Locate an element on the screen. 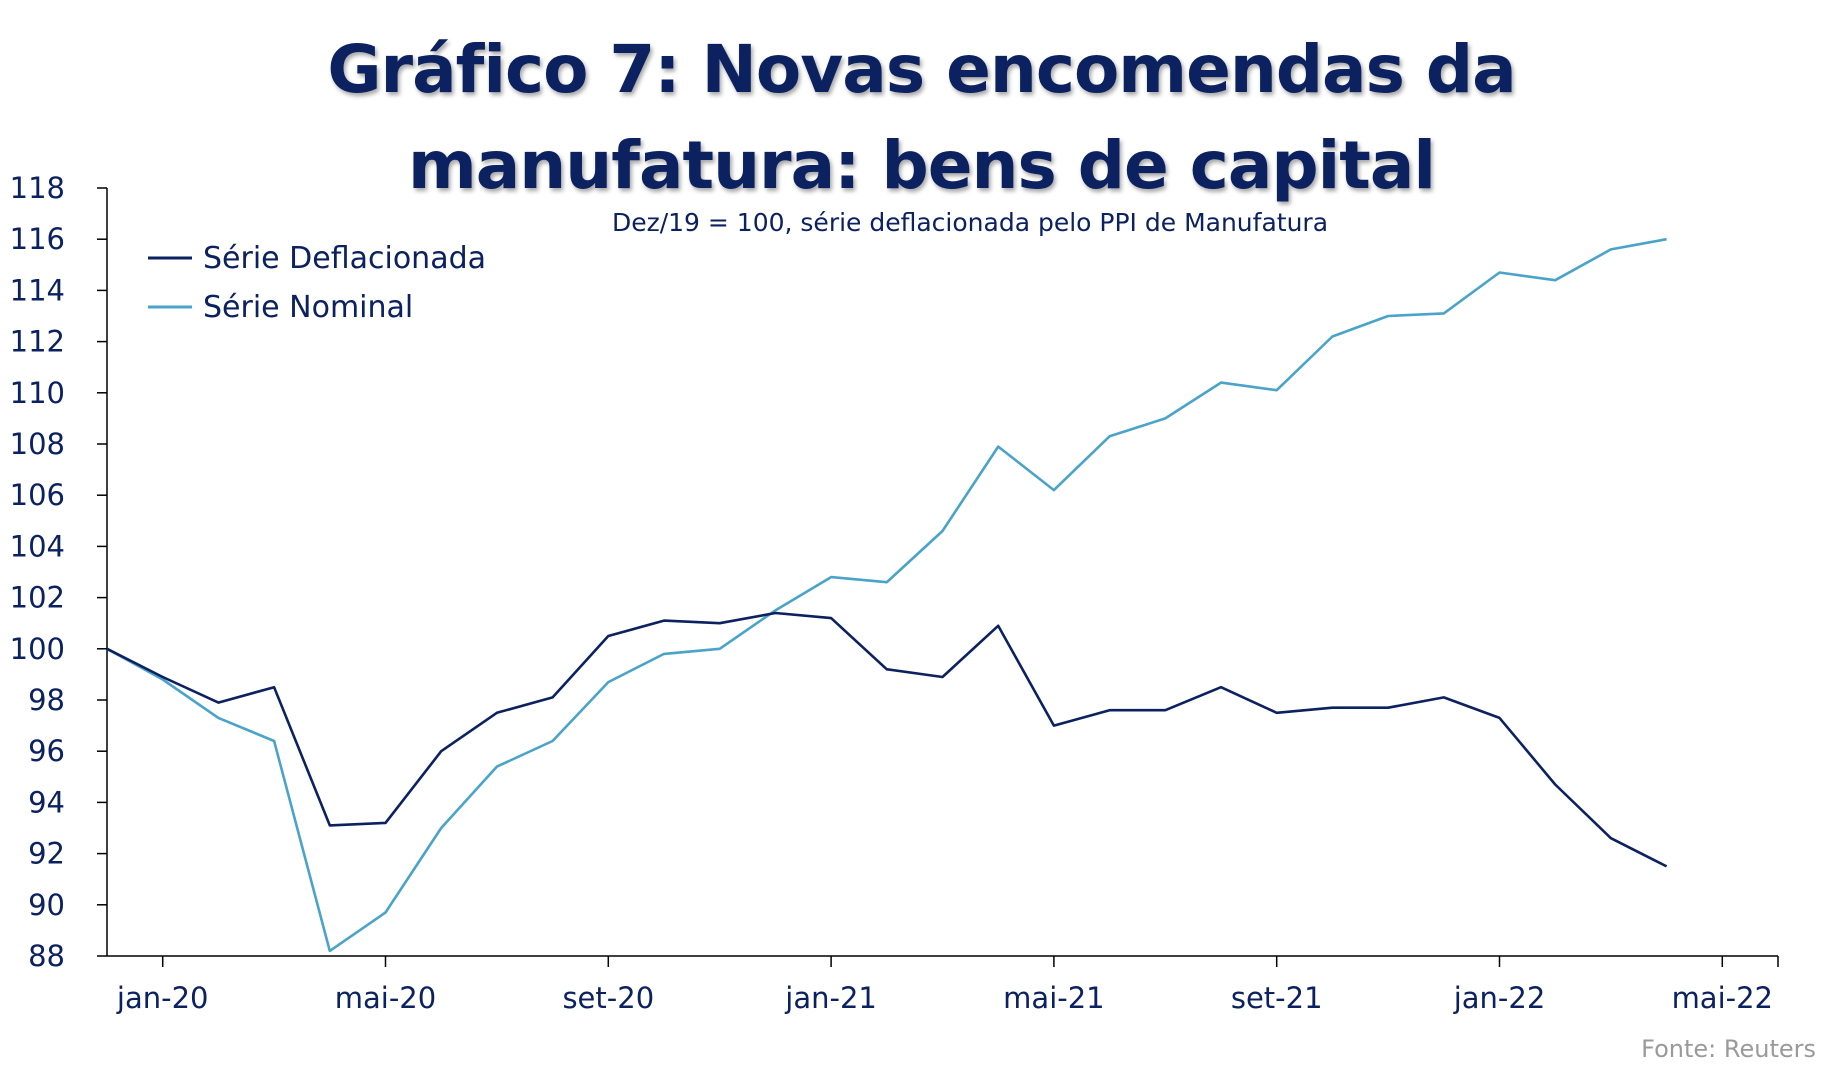 The width and height of the screenshot is (1843, 1083). legend-label: Série Nominal is located at coordinates (308, 307).